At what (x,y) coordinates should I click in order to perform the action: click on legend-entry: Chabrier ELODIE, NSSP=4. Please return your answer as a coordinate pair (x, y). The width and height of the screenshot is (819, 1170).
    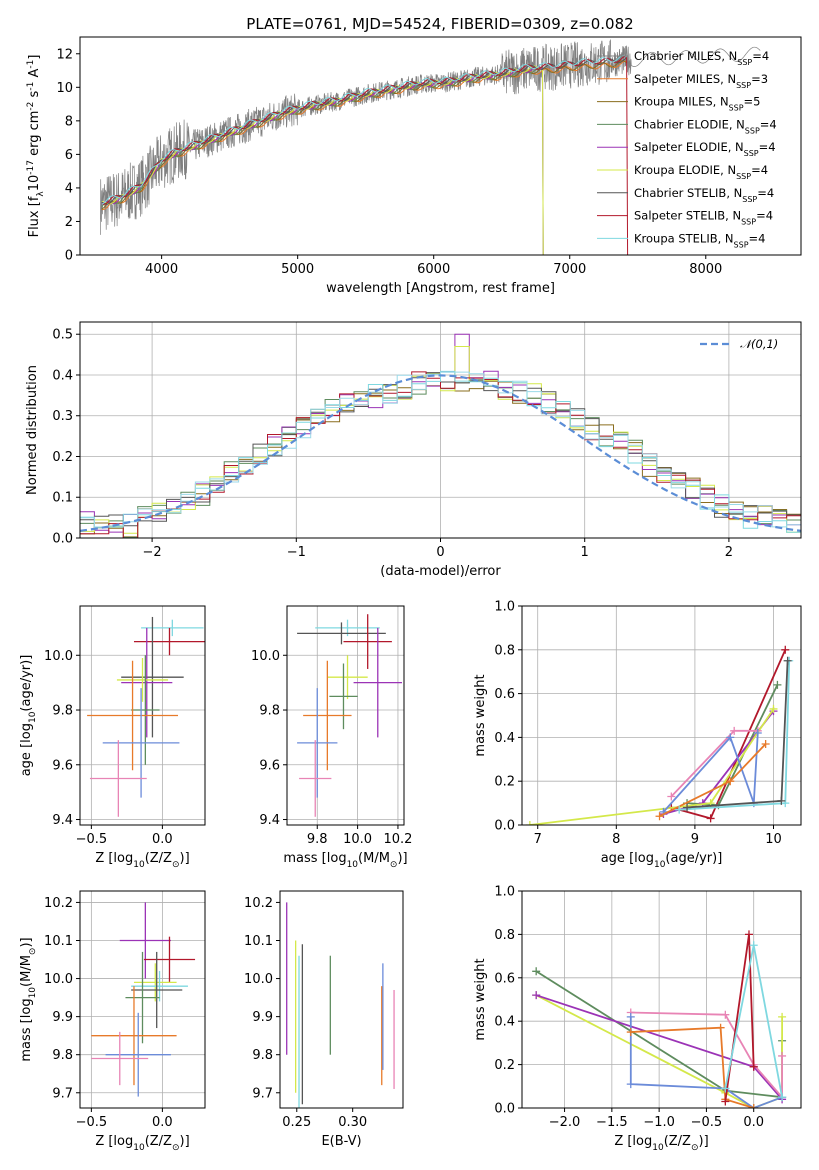
    Looking at the image, I should click on (705, 126).